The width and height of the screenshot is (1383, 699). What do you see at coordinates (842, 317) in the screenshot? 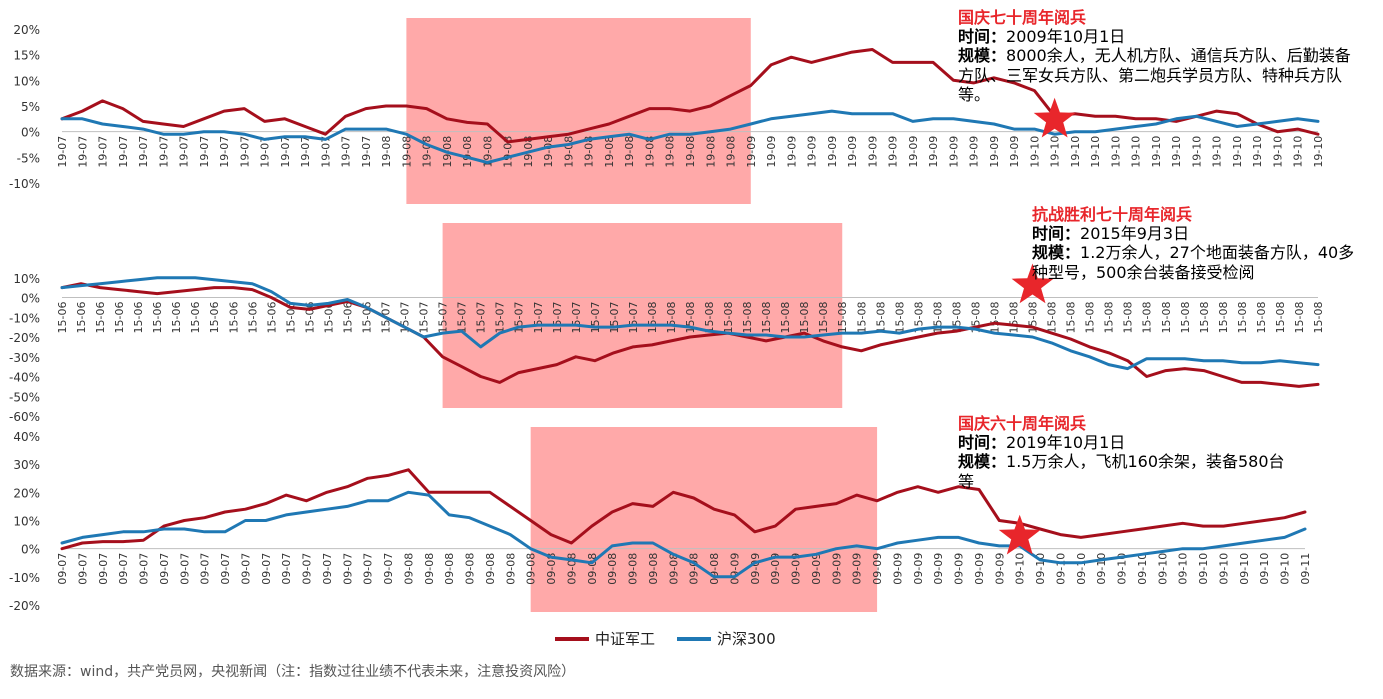
I see `x-tick-label-1-41: 15-08` at bounding box center [842, 317].